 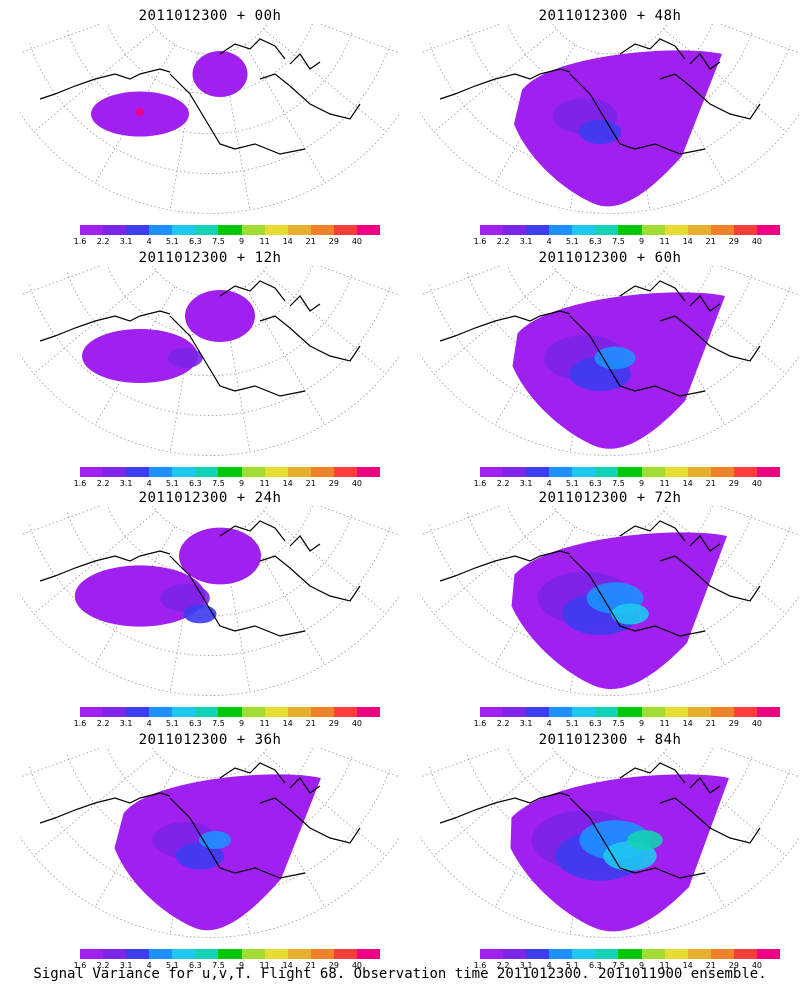 What do you see at coordinates (572, 723) in the screenshot?
I see `colorbar-label: 5.1` at bounding box center [572, 723].